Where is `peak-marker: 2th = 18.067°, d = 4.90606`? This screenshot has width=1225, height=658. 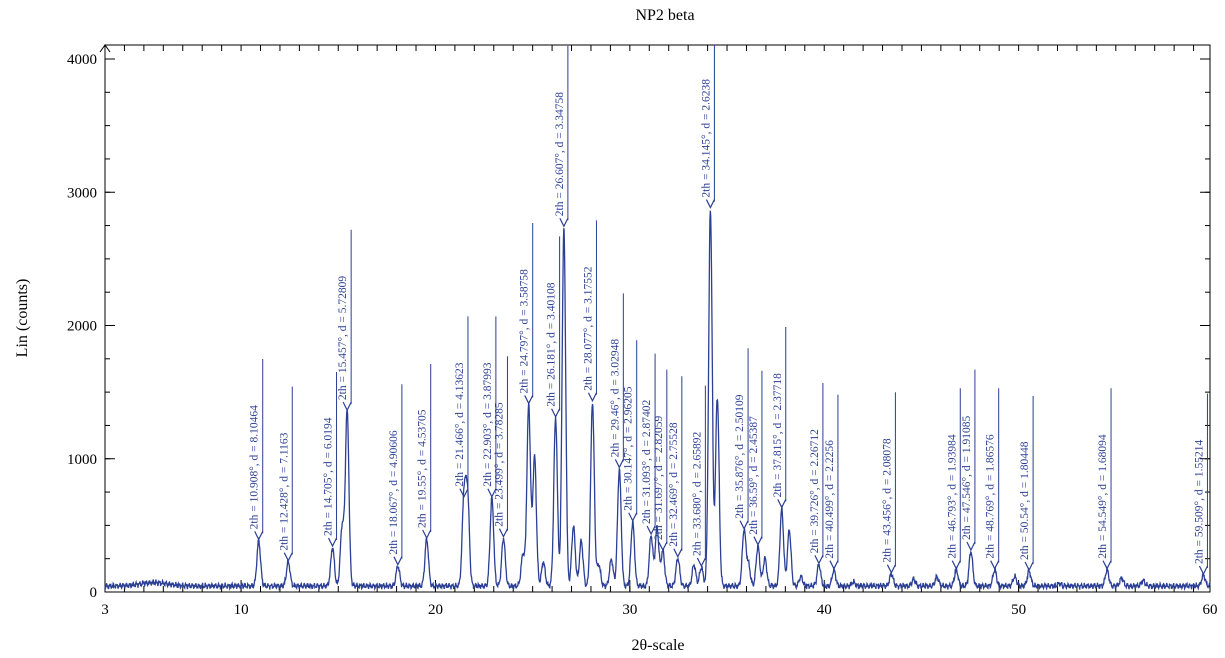 peak-marker: 2th = 18.067°, d = 4.90606 is located at coordinates (395, 475).